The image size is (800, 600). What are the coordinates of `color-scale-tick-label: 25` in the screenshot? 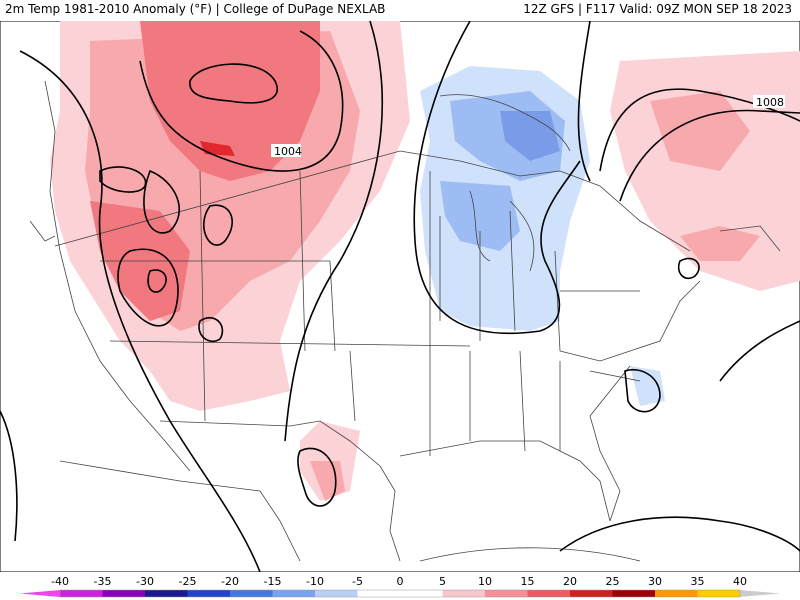 It's located at (613, 581).